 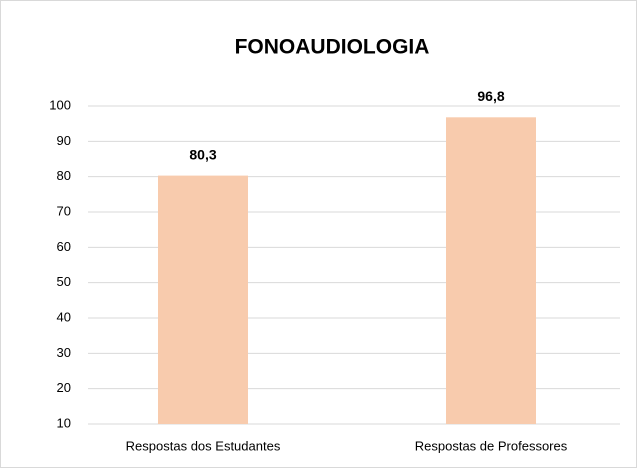 What do you see at coordinates (64, 387) in the screenshot?
I see `y-tick-label: 20` at bounding box center [64, 387].